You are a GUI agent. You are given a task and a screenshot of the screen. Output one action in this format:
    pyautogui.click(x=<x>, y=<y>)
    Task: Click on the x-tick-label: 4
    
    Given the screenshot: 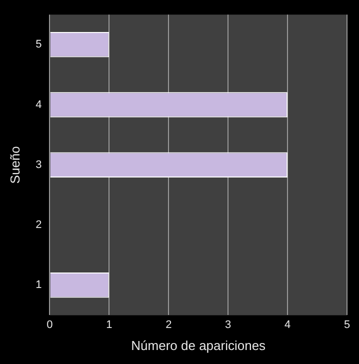 What is the action you would take?
    pyautogui.click(x=287, y=324)
    